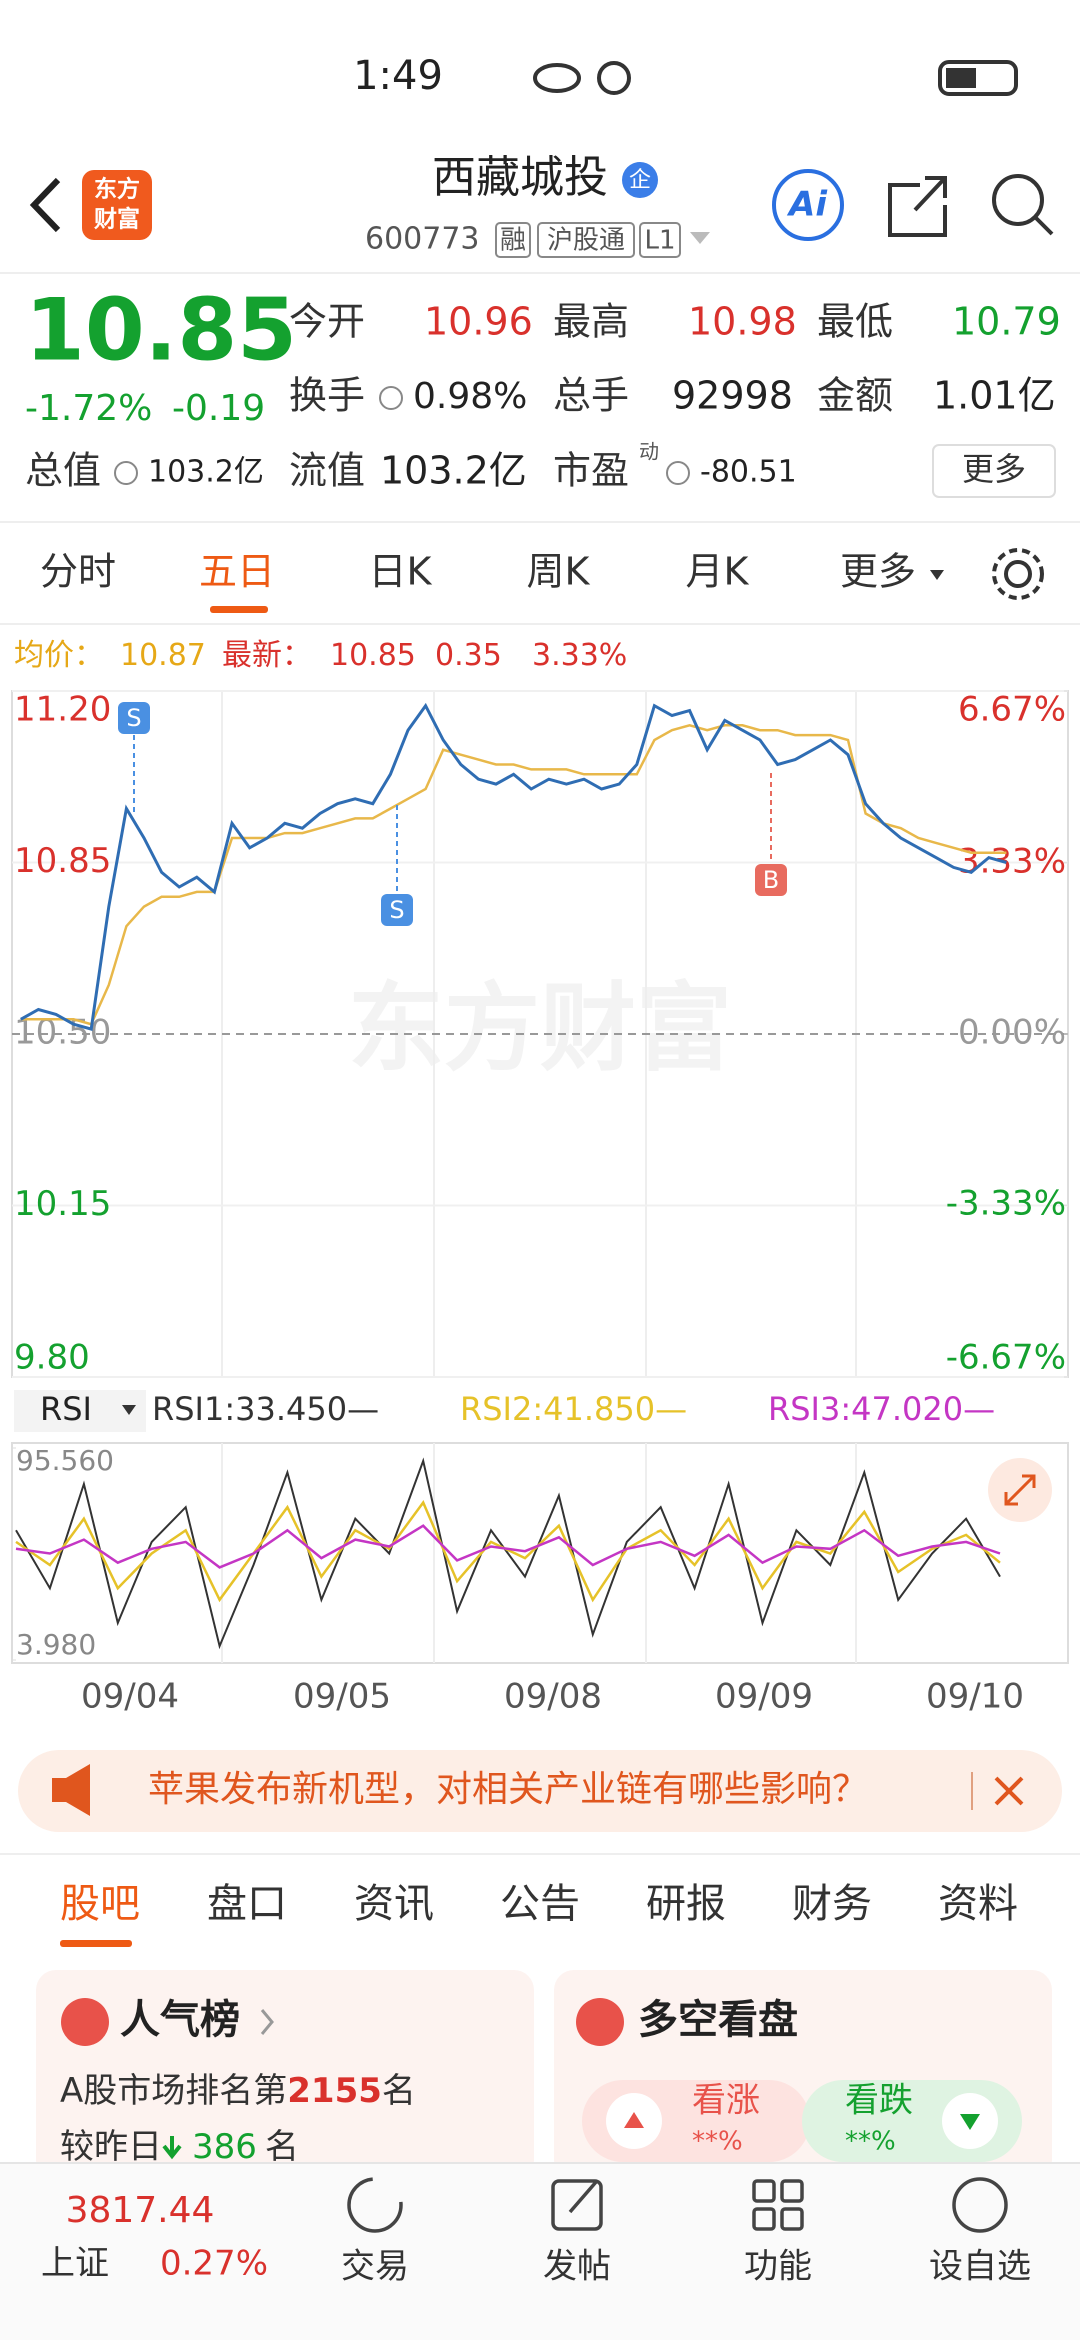 Image resolution: width=1080 pixels, height=2340 pixels. Describe the element at coordinates (237, 572) in the screenshot. I see `period-tab: 五日` at that location.